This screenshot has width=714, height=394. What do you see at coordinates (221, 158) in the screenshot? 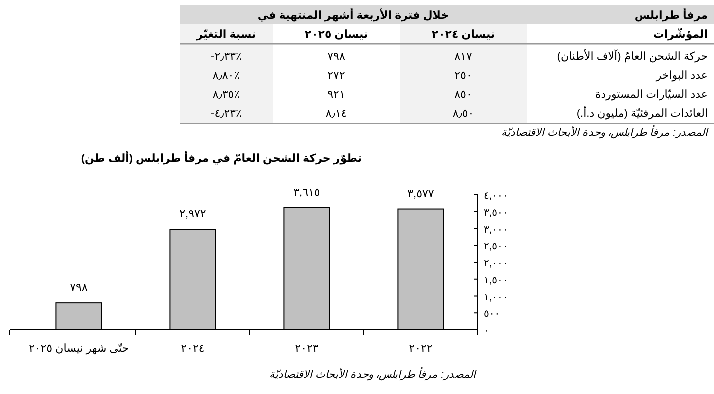
I see `chart-title: تطوّر حركة الشحن العامّ في مرفأ طرابلس (ألف طن)` at bounding box center [221, 158].